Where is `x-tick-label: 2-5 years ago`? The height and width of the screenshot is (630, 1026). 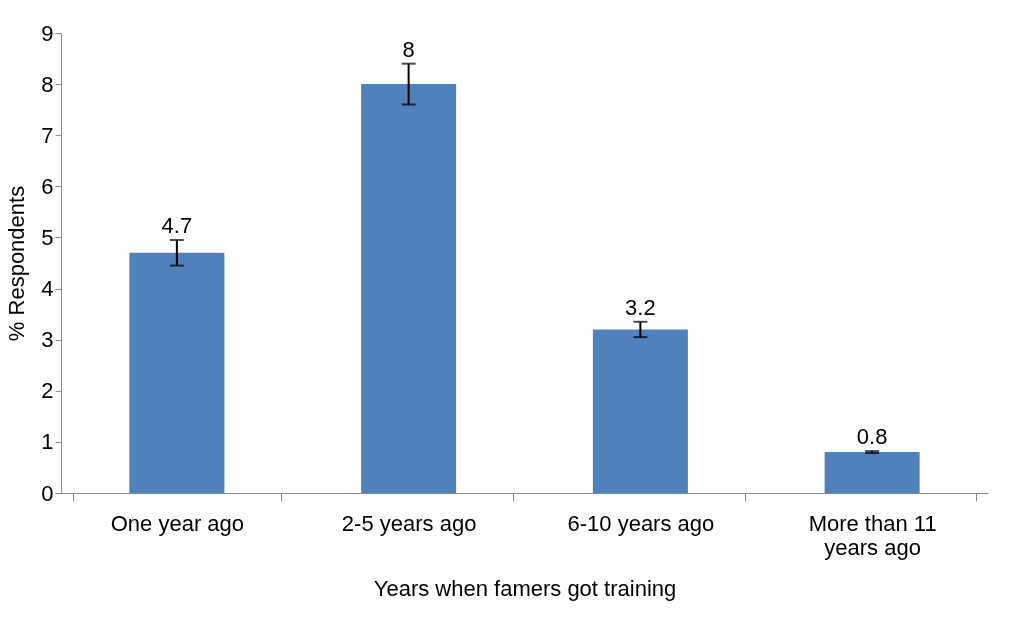
x-tick-label: 2-5 years ago is located at coordinates (409, 523).